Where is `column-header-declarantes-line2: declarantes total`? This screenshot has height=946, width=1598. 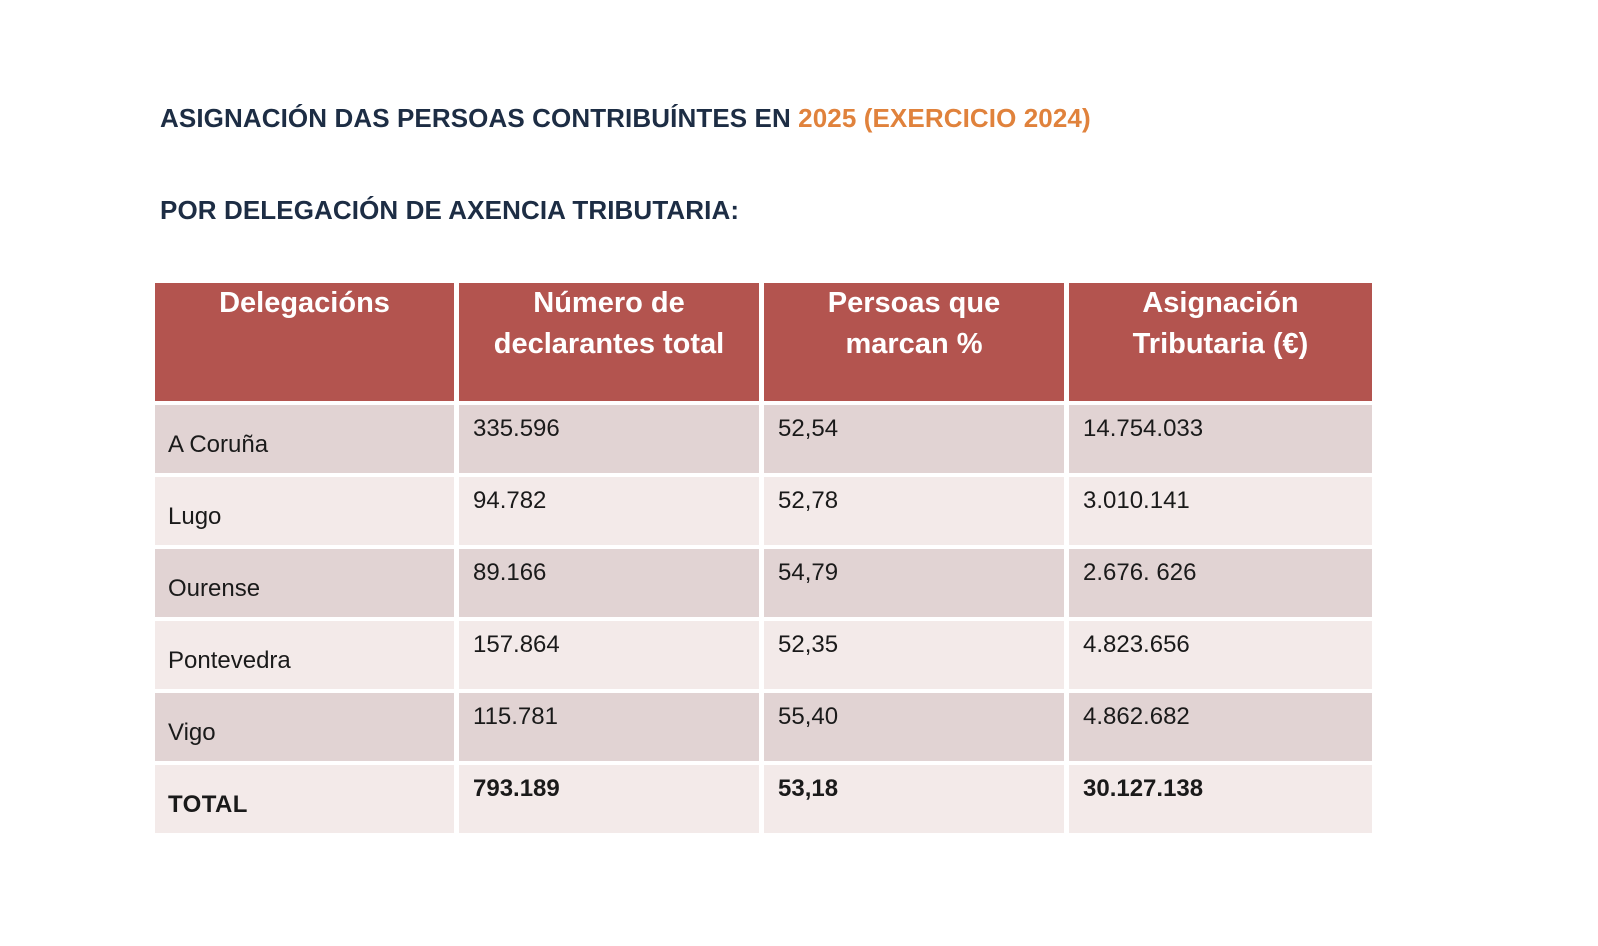
column-header-declarantes-line2: declarantes total is located at coordinates (609, 344).